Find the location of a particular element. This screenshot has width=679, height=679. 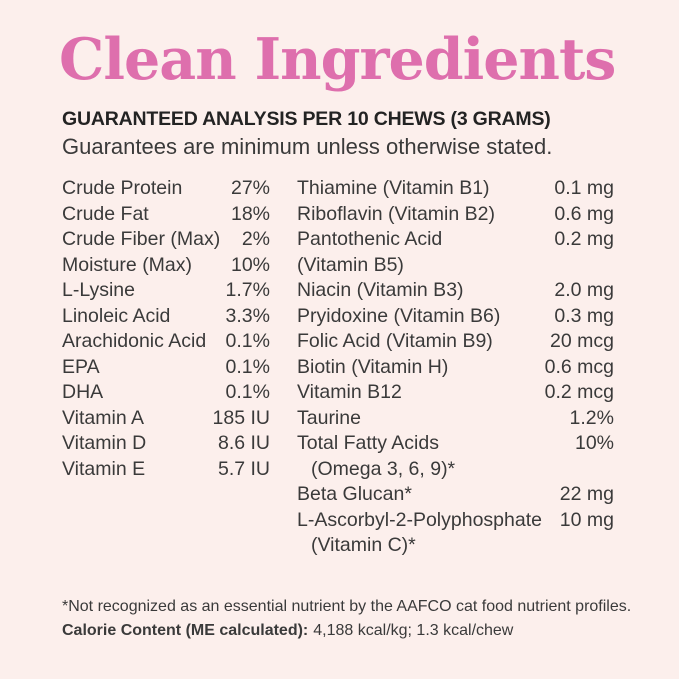

nutrient-row: Linoleic Acid 3.3% is located at coordinates (166, 317).